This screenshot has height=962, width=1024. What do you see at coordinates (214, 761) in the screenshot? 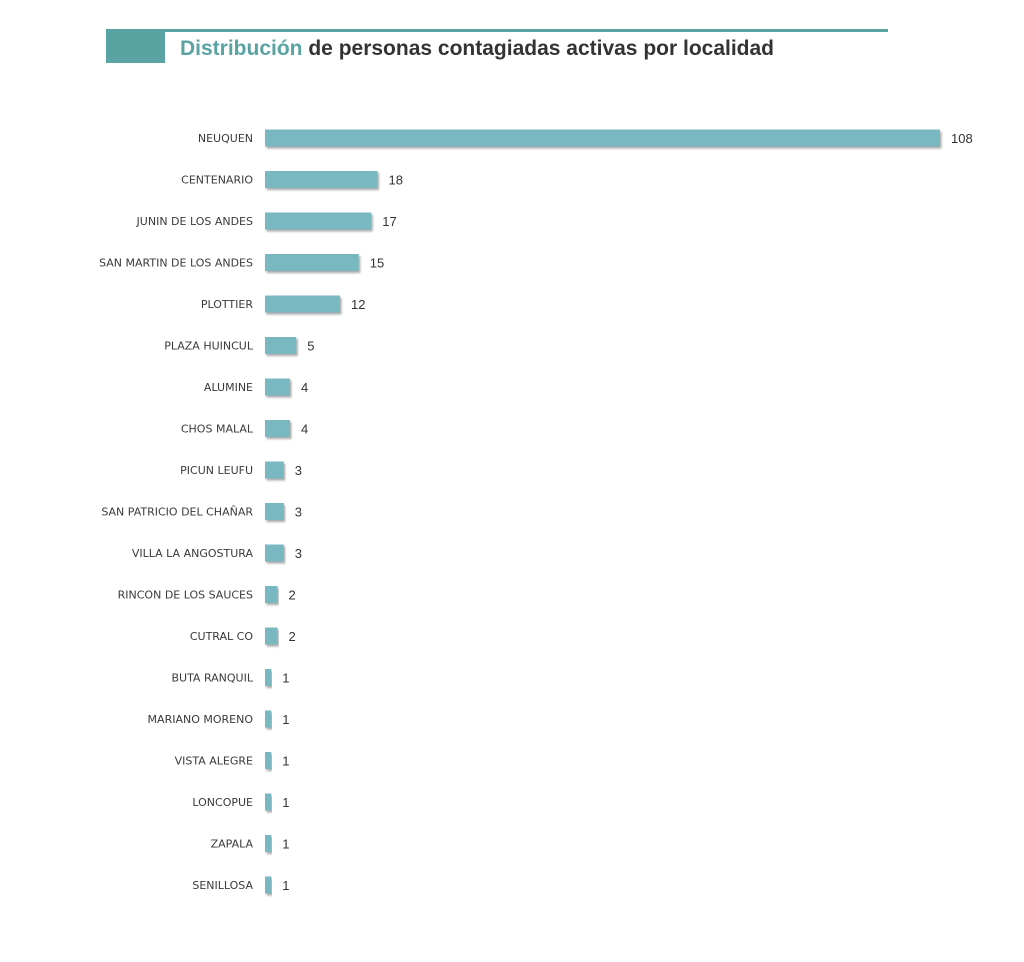
I see `category-label-vista-alegre: VISTA ALEGRE` at bounding box center [214, 761].